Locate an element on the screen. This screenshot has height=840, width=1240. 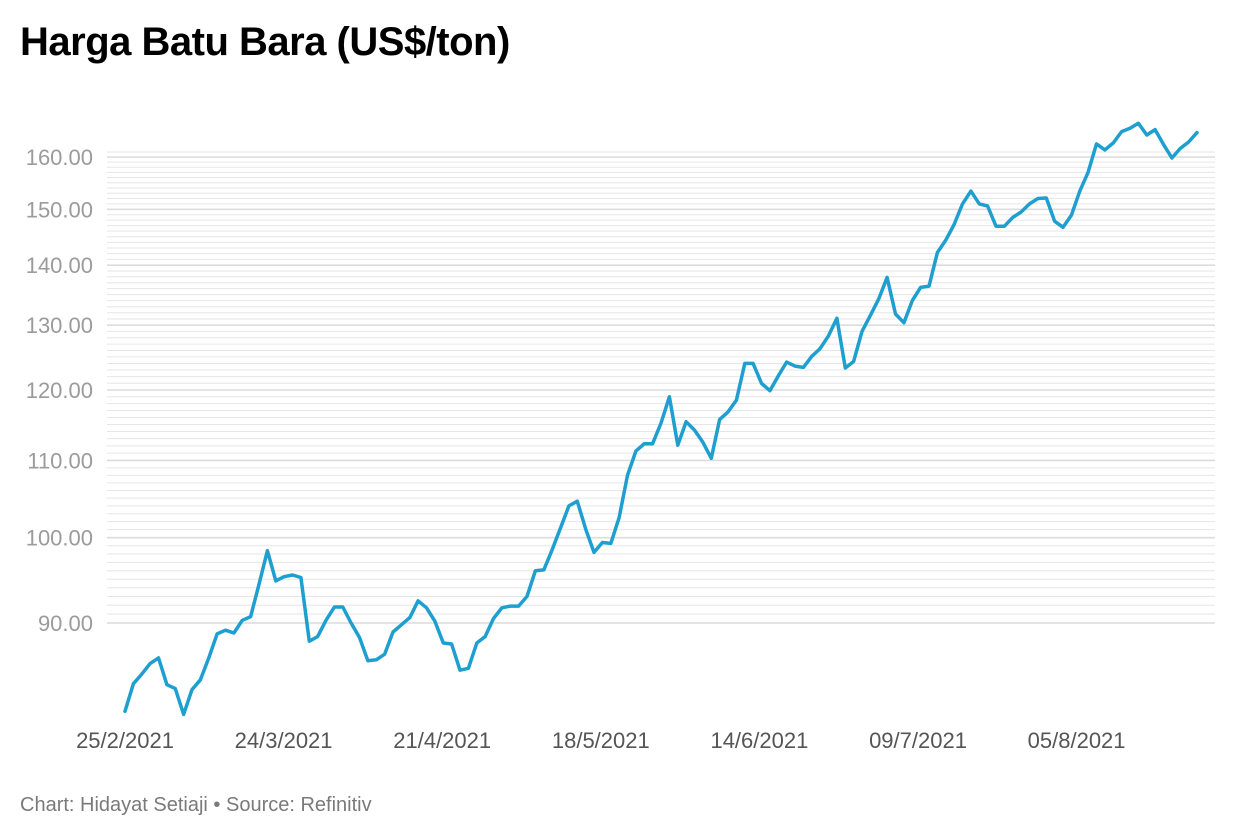
x-tick-label: 14/6/2021 is located at coordinates (759, 740).